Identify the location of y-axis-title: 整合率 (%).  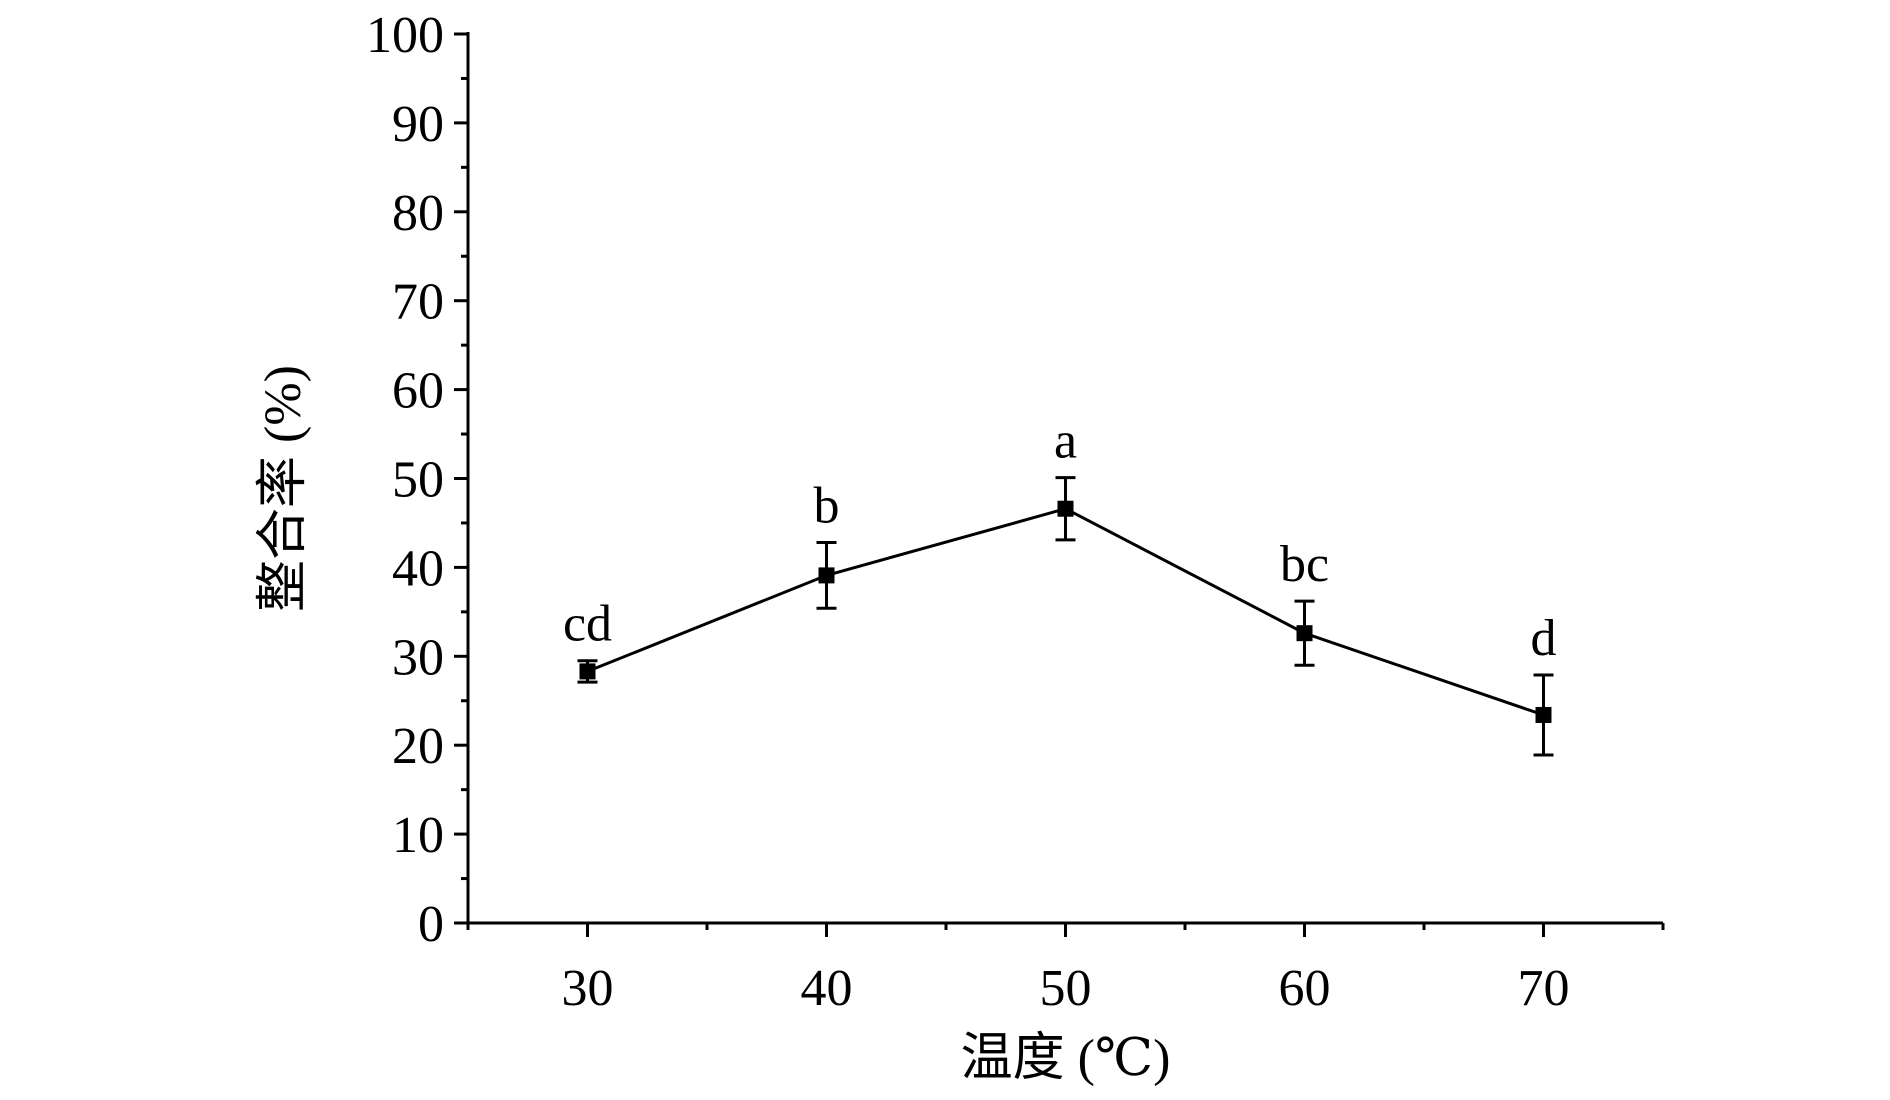
(283, 488).